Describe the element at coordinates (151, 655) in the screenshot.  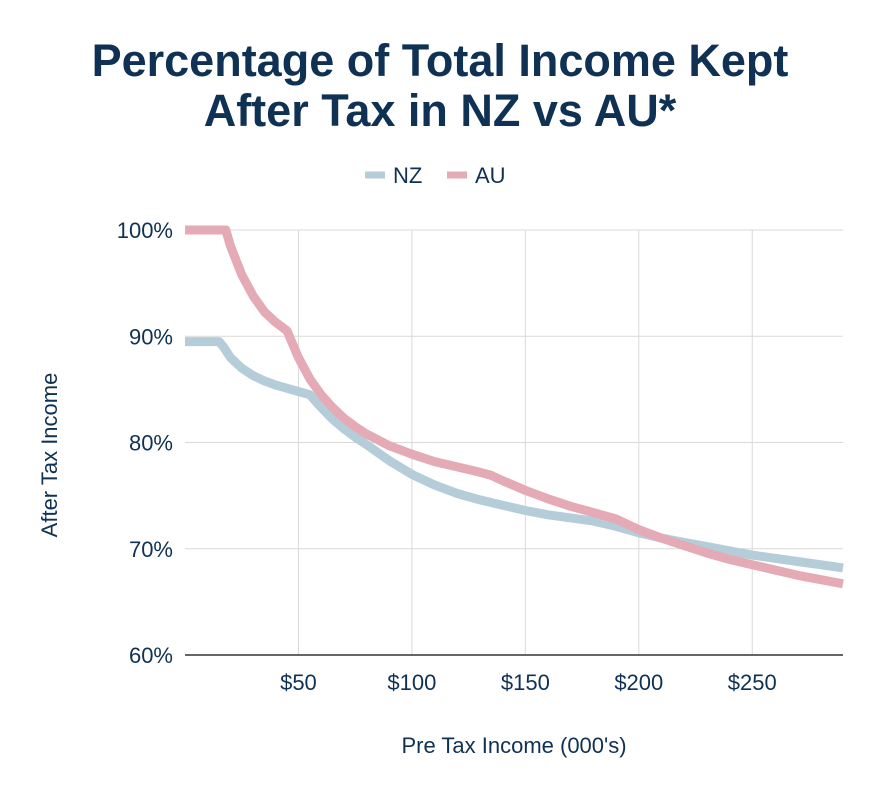
I see `y-tick-label: 60%` at that location.